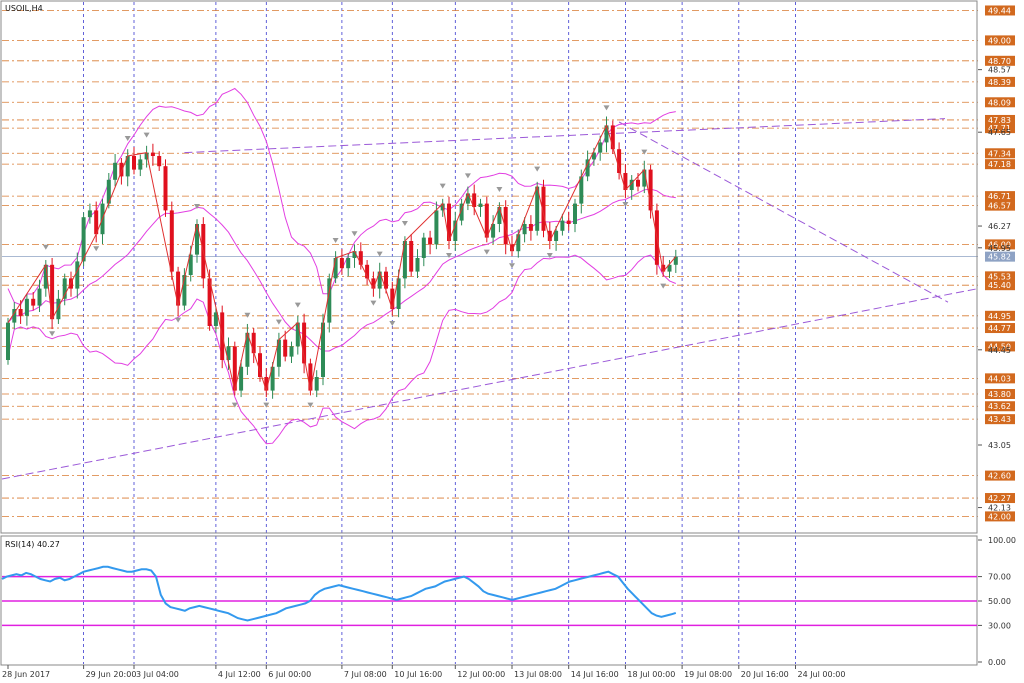 The height and width of the screenshot is (683, 1024). I want to click on price-level-label: 45.53, so click(999, 276).